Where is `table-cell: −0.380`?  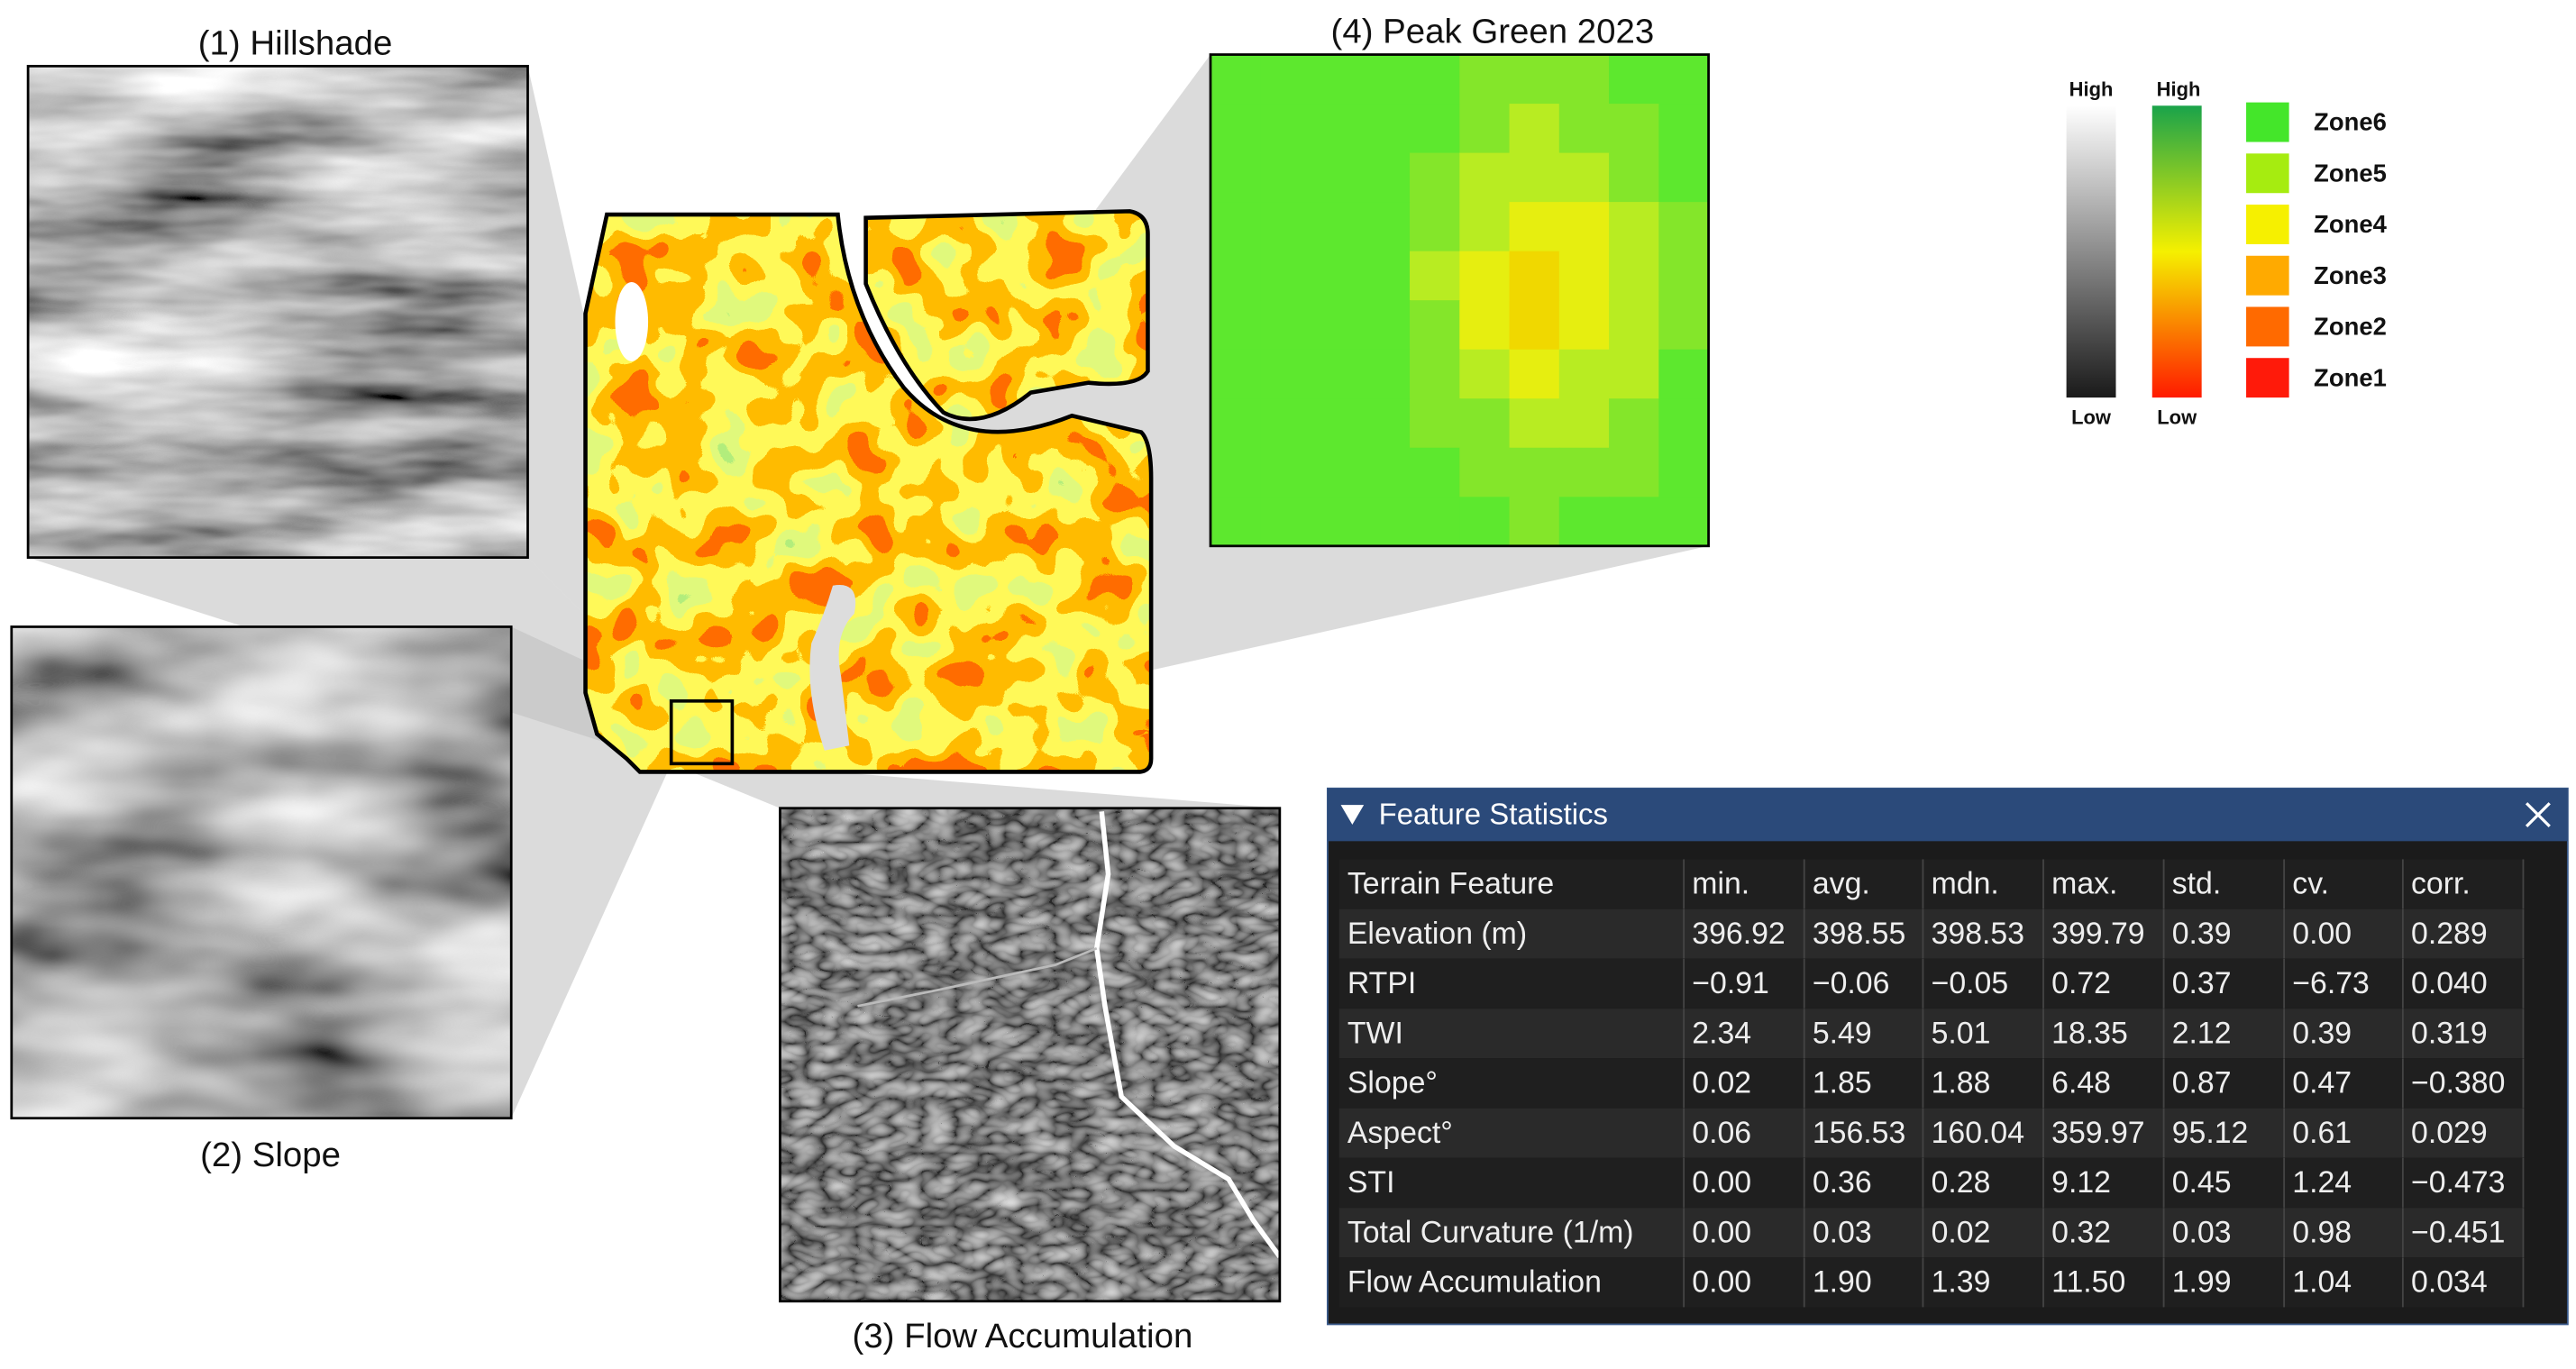
table-cell: −0.380 is located at coordinates (2458, 1083).